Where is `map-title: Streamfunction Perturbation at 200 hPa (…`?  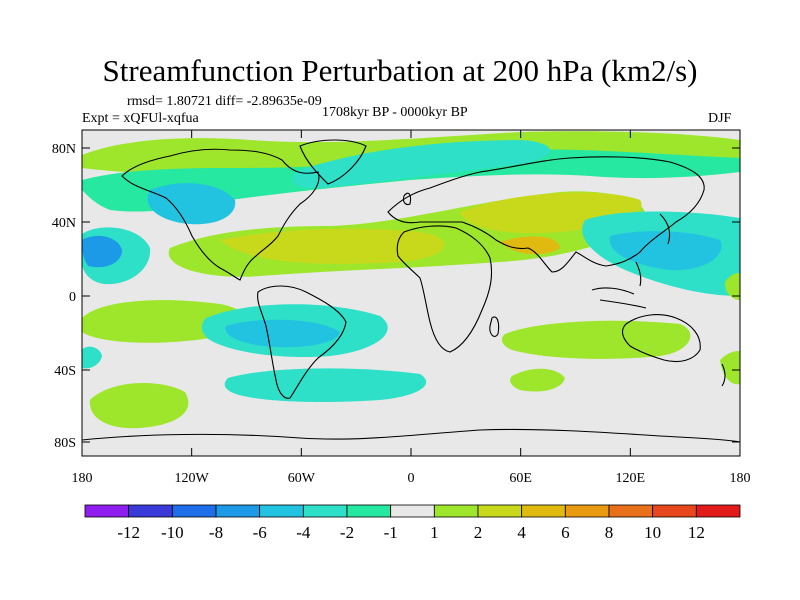
map-title: Streamfunction Perturbation at 200 hPa (… is located at coordinates (400, 70).